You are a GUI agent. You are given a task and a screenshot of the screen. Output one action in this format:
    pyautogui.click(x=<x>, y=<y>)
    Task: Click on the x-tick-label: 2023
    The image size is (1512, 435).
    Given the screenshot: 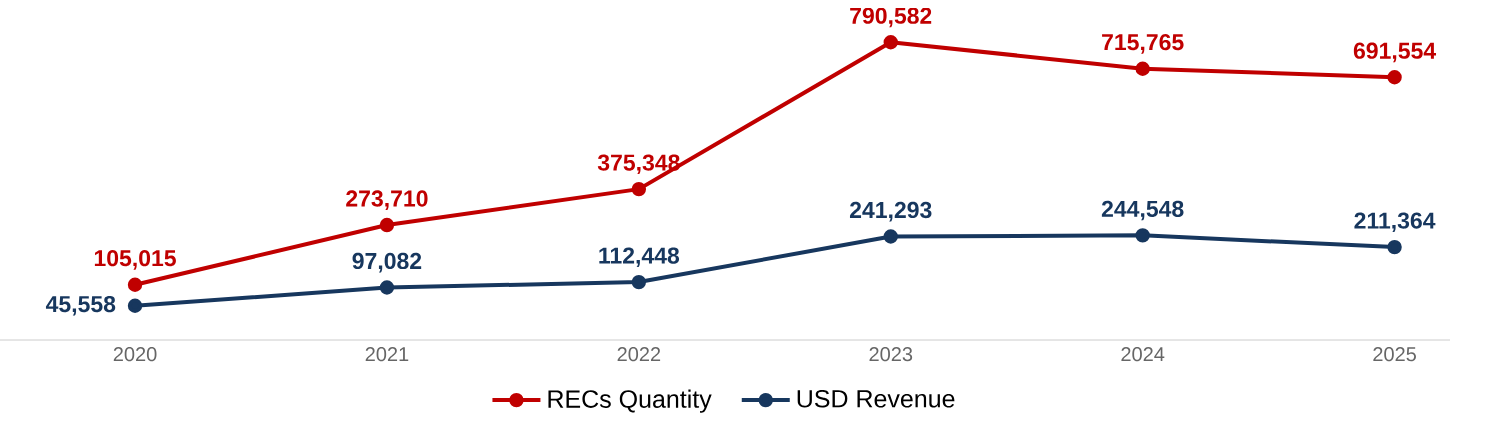 What is the action you would take?
    pyautogui.click(x=891, y=354)
    